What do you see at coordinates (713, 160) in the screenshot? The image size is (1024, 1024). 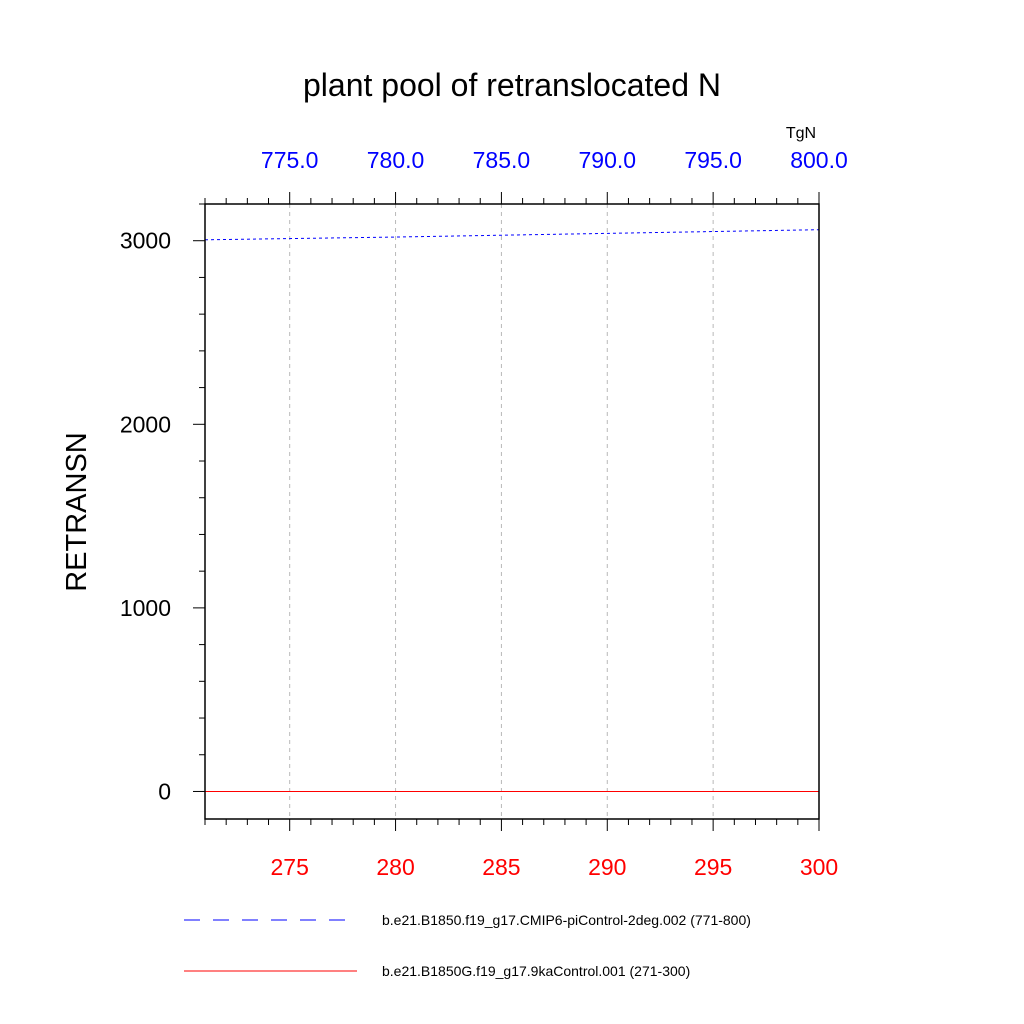 I see `x-top-tick-label: 795.0` at bounding box center [713, 160].